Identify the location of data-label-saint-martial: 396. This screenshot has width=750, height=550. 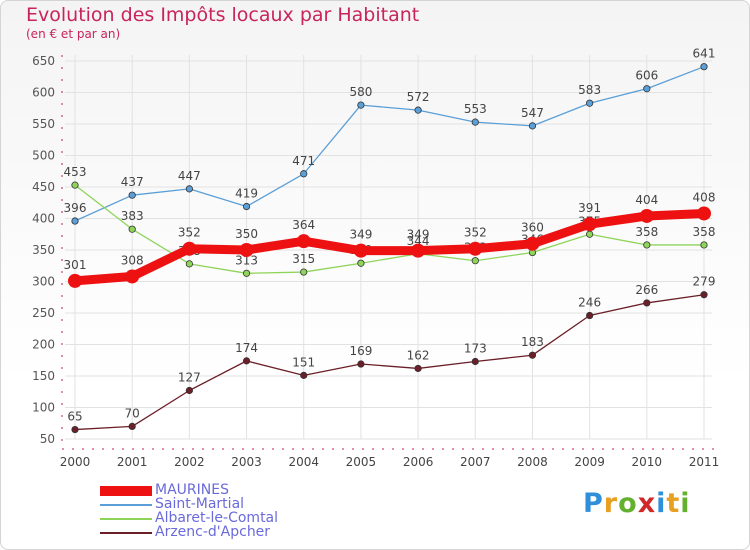
(75, 208).